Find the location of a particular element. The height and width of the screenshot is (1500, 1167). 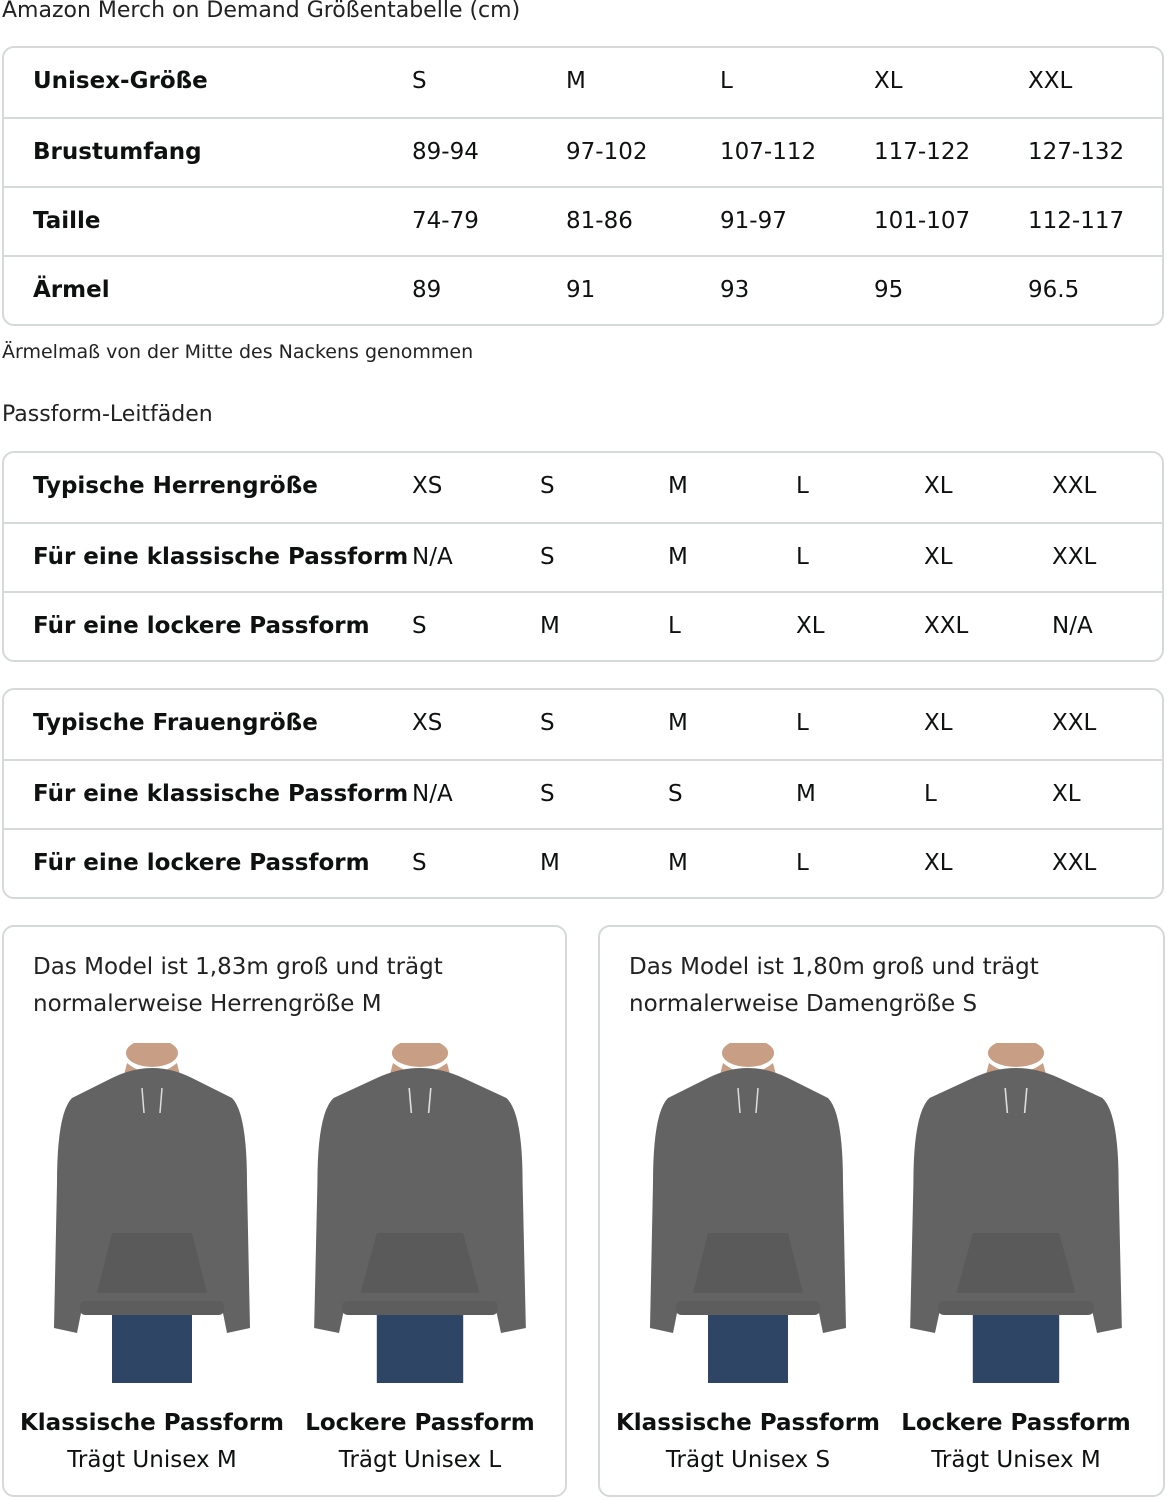

table-cell: 74-79 is located at coordinates (445, 221).